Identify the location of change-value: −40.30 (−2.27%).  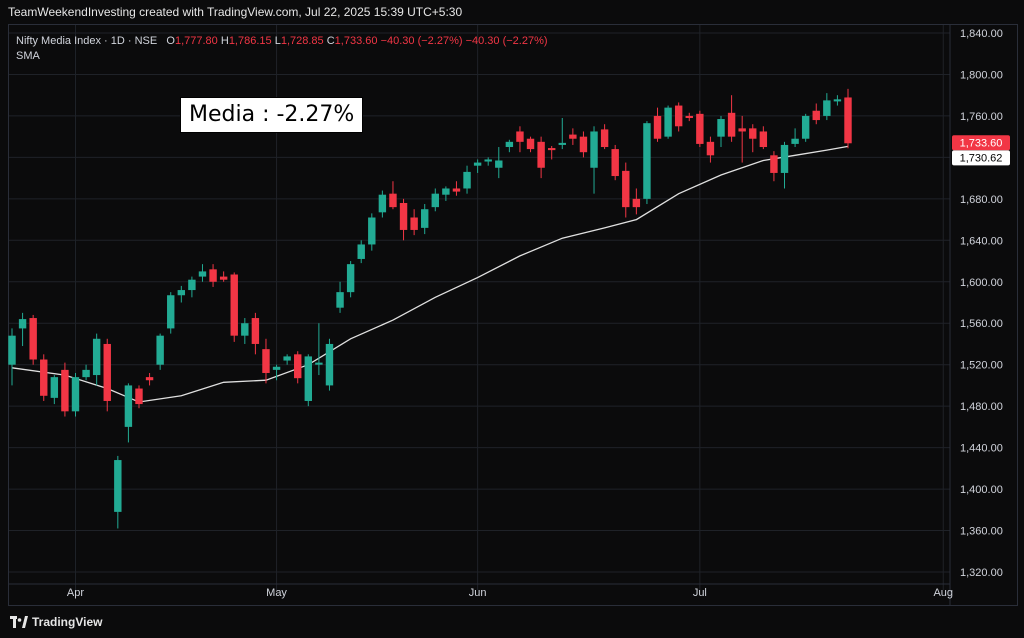
(421, 41).